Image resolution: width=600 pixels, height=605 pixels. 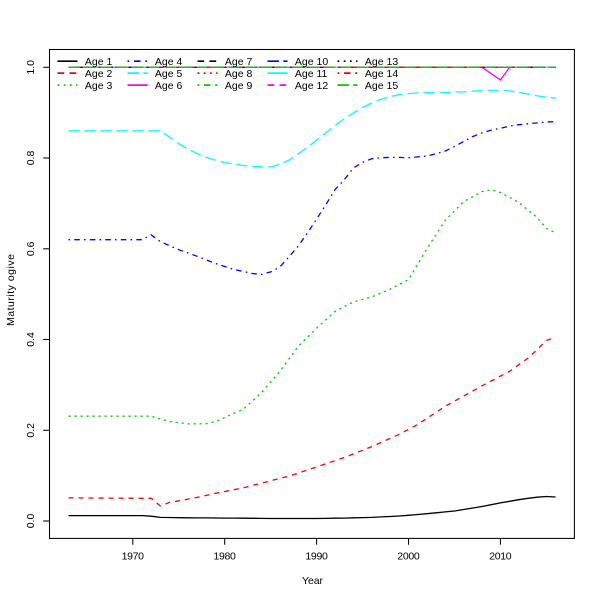 What do you see at coordinates (31, 521) in the screenshot?
I see `svg-text: 0.0` at bounding box center [31, 521].